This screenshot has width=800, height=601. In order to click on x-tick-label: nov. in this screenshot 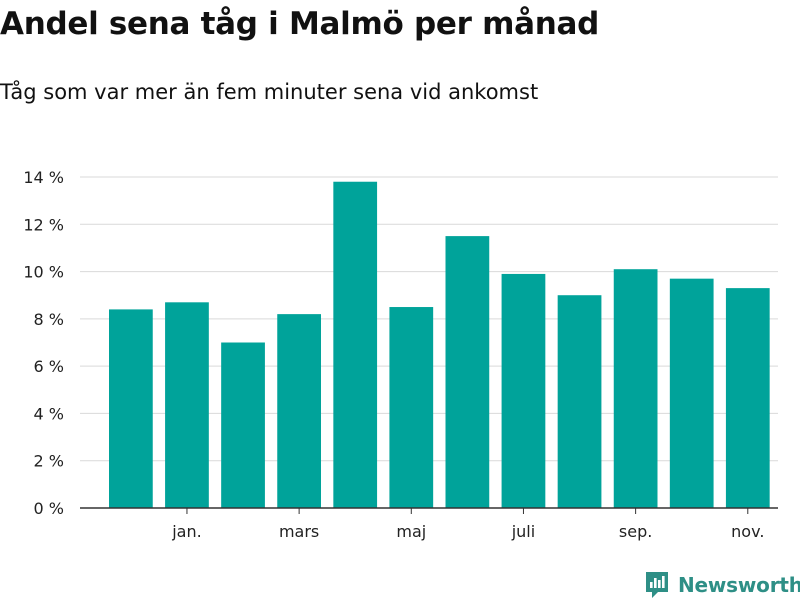, I will do `click(747, 531)`.